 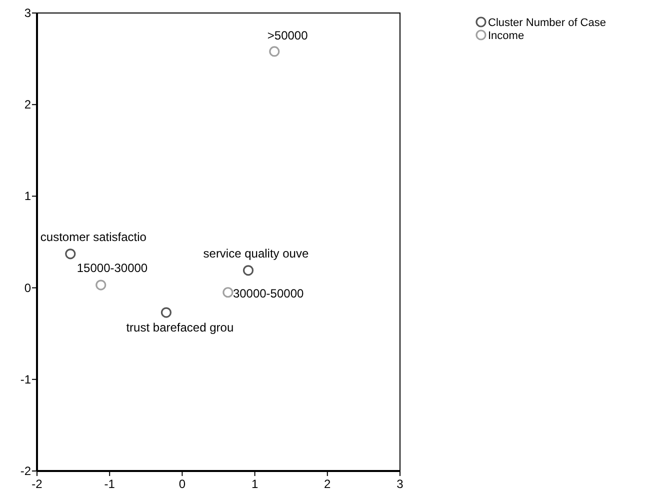 What do you see at coordinates (93, 237) in the screenshot?
I see `annotation: customer satisfactio` at bounding box center [93, 237].